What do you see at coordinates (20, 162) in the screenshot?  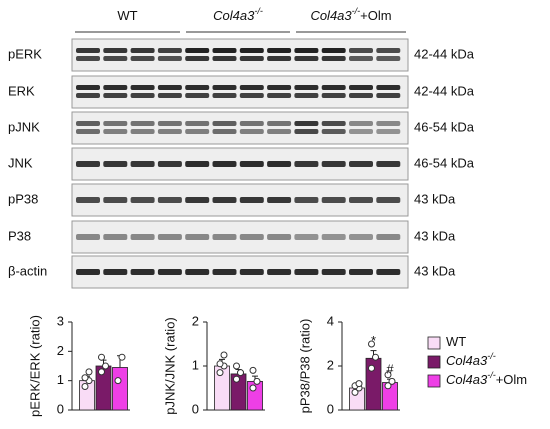 I see `blot-label: JNK` at bounding box center [20, 162].